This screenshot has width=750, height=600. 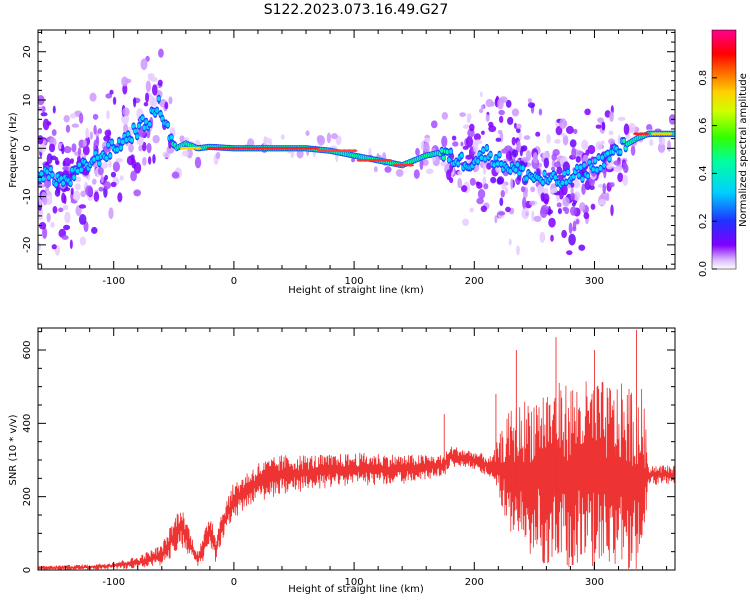 What do you see at coordinates (354, 582) in the screenshot?
I see `x-tick-label: 100` at bounding box center [354, 582].